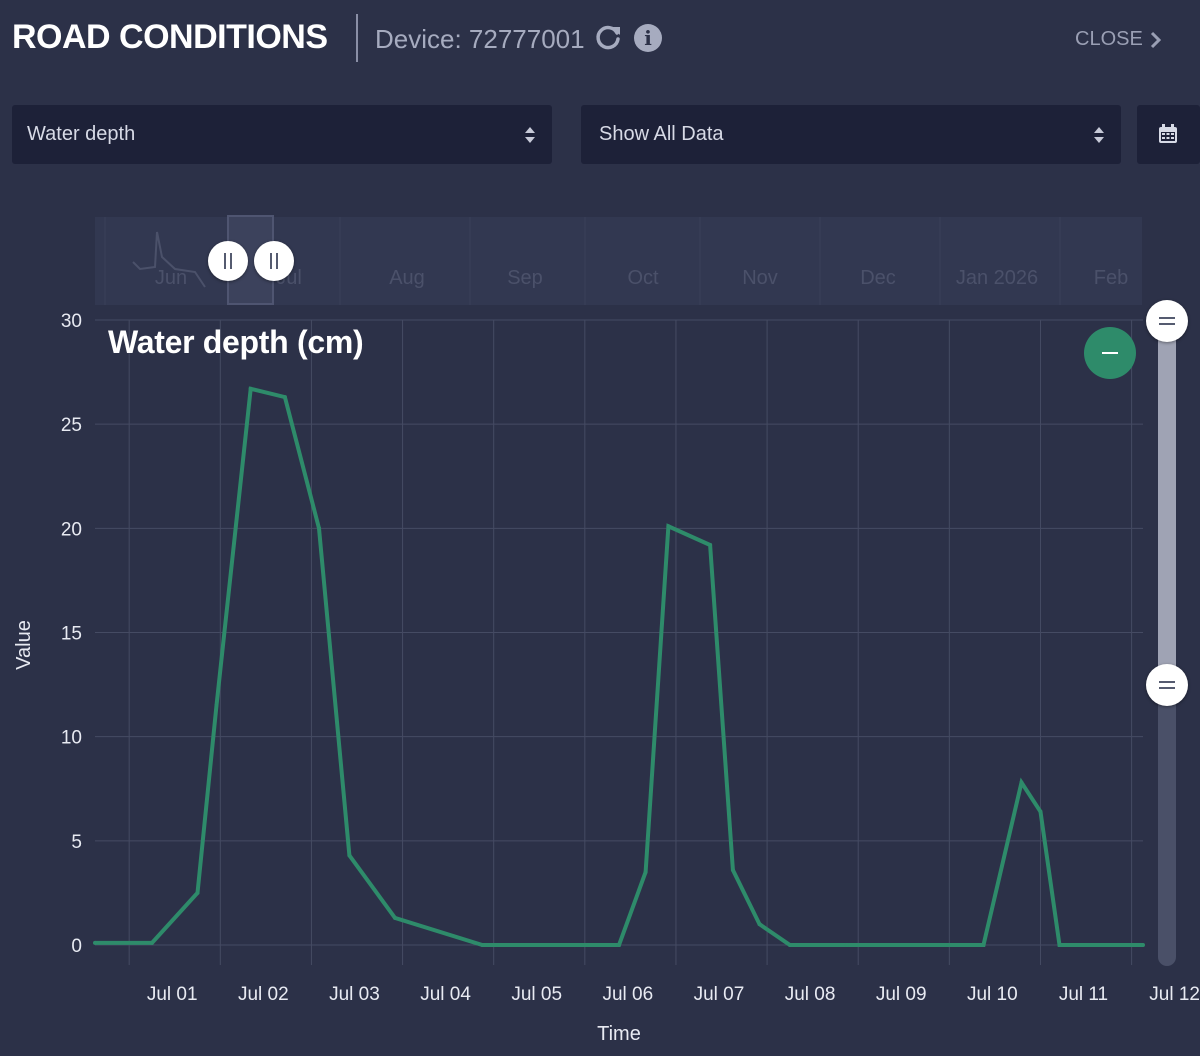 The height and width of the screenshot is (1056, 1200). What do you see at coordinates (170, 37) in the screenshot?
I see `page-title: ROAD CONDITIONS` at bounding box center [170, 37].